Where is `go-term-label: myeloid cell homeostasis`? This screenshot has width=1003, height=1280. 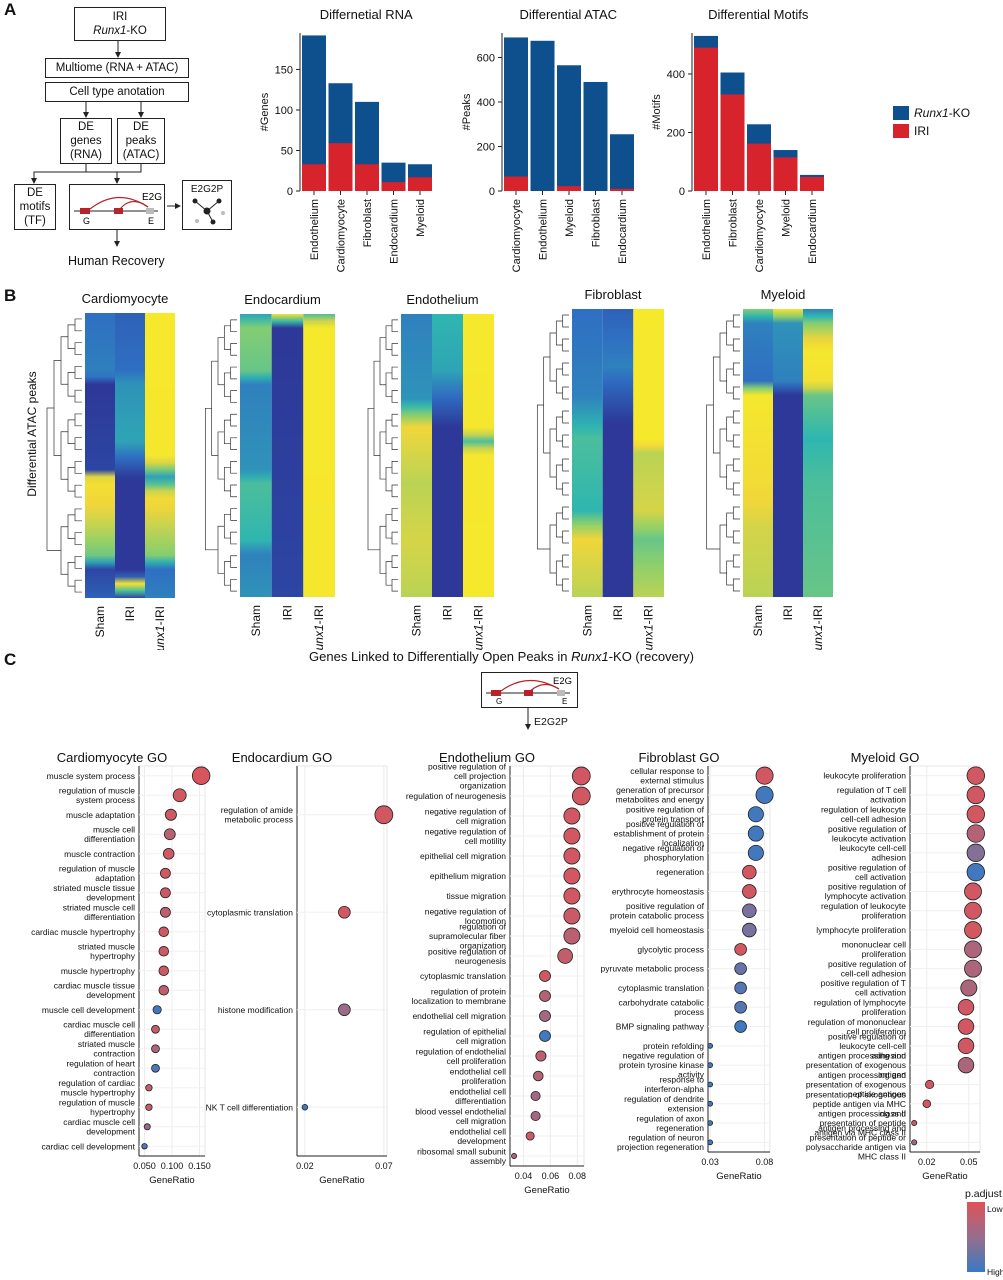
go-term-label: myeloid cell homeostasis is located at coordinates (657, 930).